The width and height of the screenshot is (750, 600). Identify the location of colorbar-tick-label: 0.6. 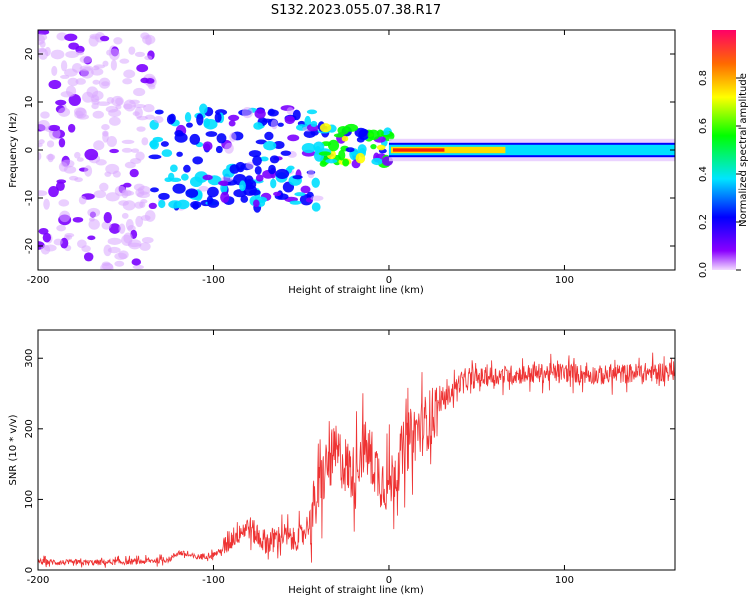
(703, 126).